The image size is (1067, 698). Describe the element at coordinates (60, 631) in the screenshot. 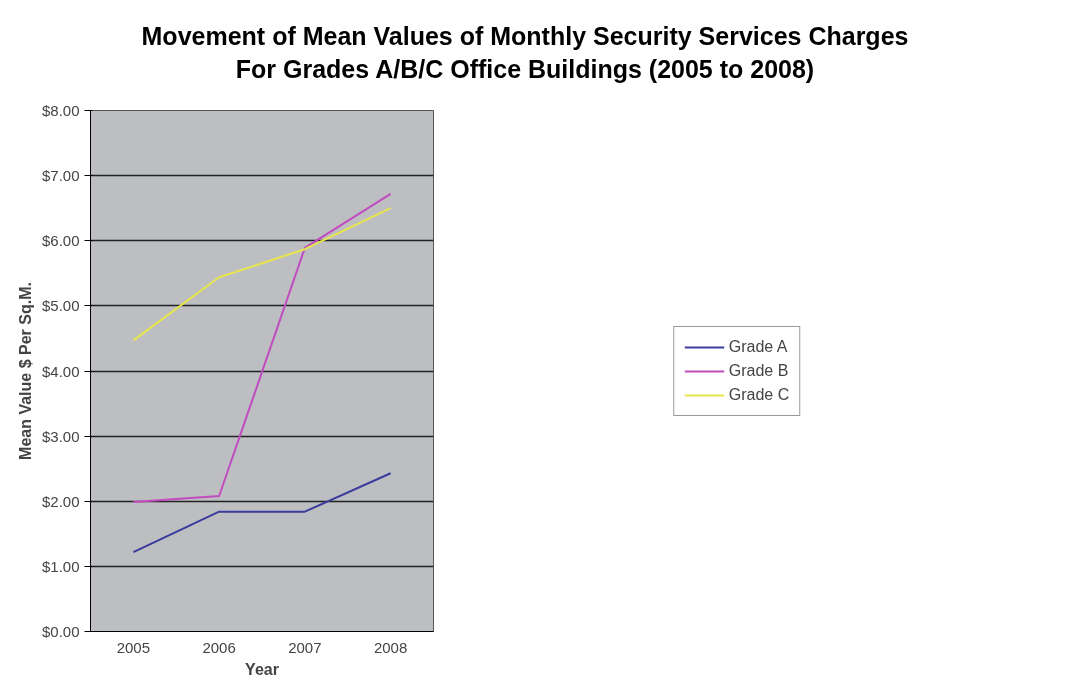

I see `y-tick-label: $0.00` at that location.